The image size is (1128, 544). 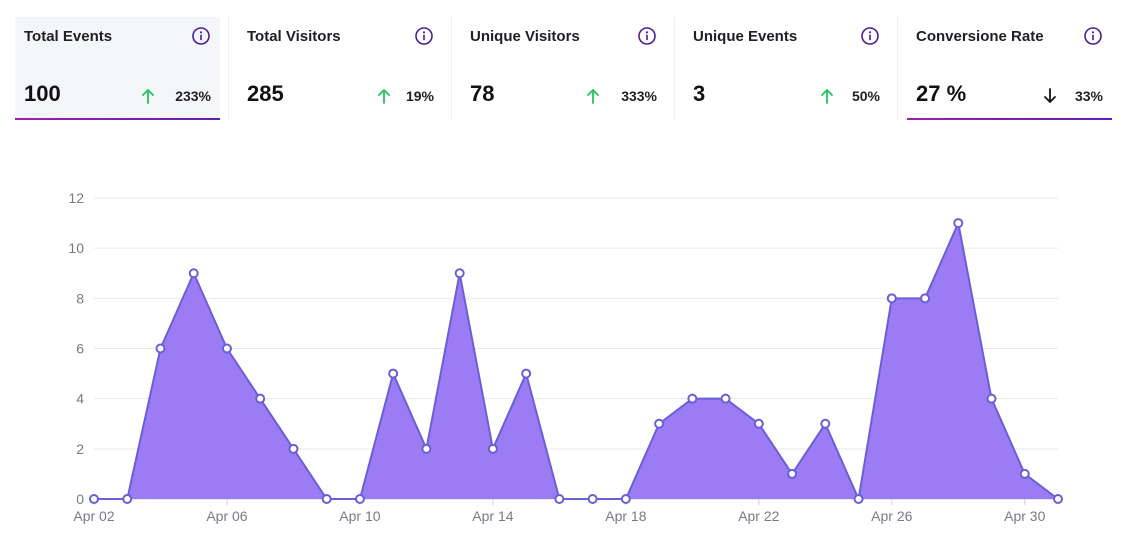 What do you see at coordinates (68, 36) in the screenshot?
I see `card-title: Total Events` at bounding box center [68, 36].